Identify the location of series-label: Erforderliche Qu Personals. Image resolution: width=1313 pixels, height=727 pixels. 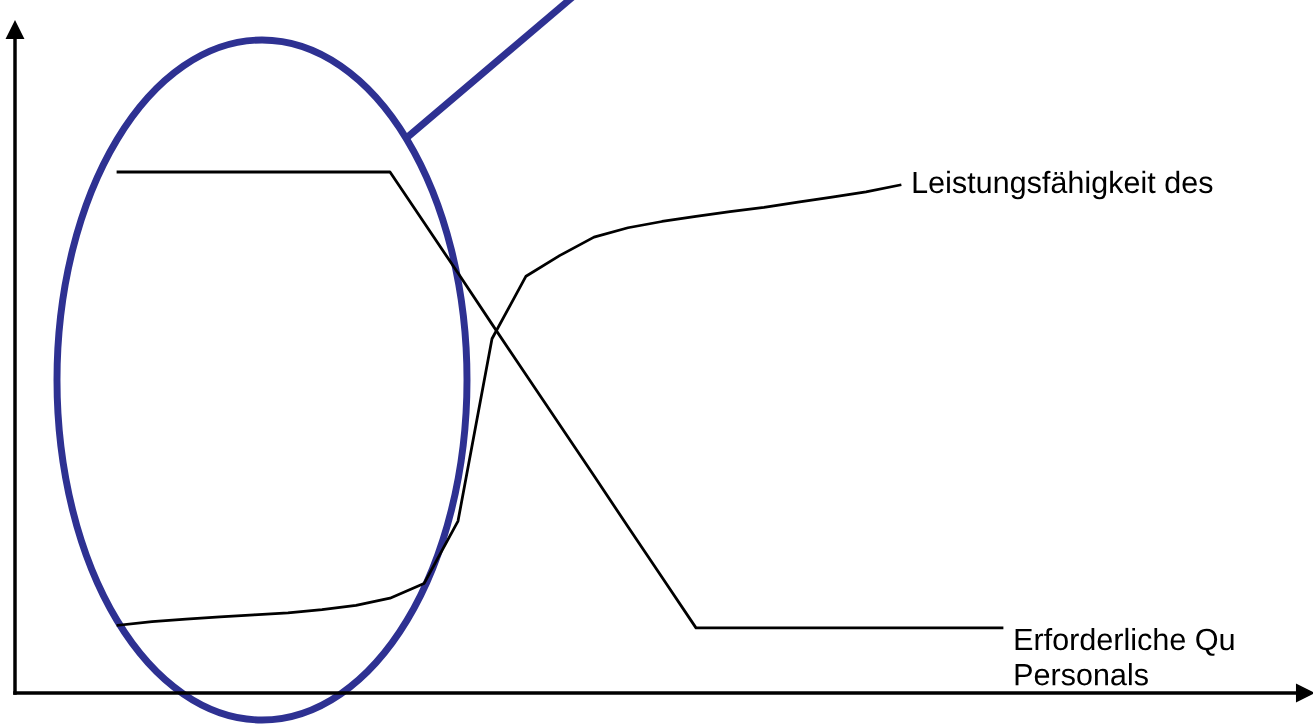
(1124, 656).